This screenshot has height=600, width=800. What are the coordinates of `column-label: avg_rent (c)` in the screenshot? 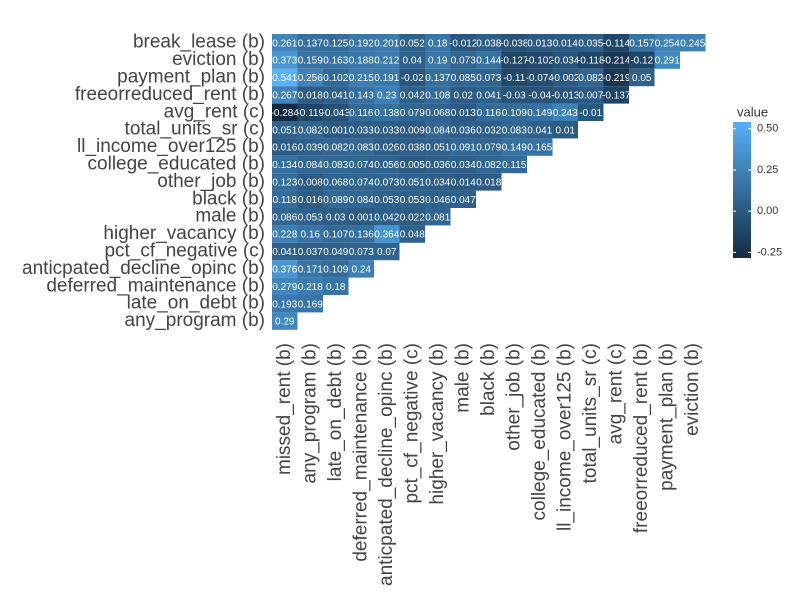 It's located at (615, 393).